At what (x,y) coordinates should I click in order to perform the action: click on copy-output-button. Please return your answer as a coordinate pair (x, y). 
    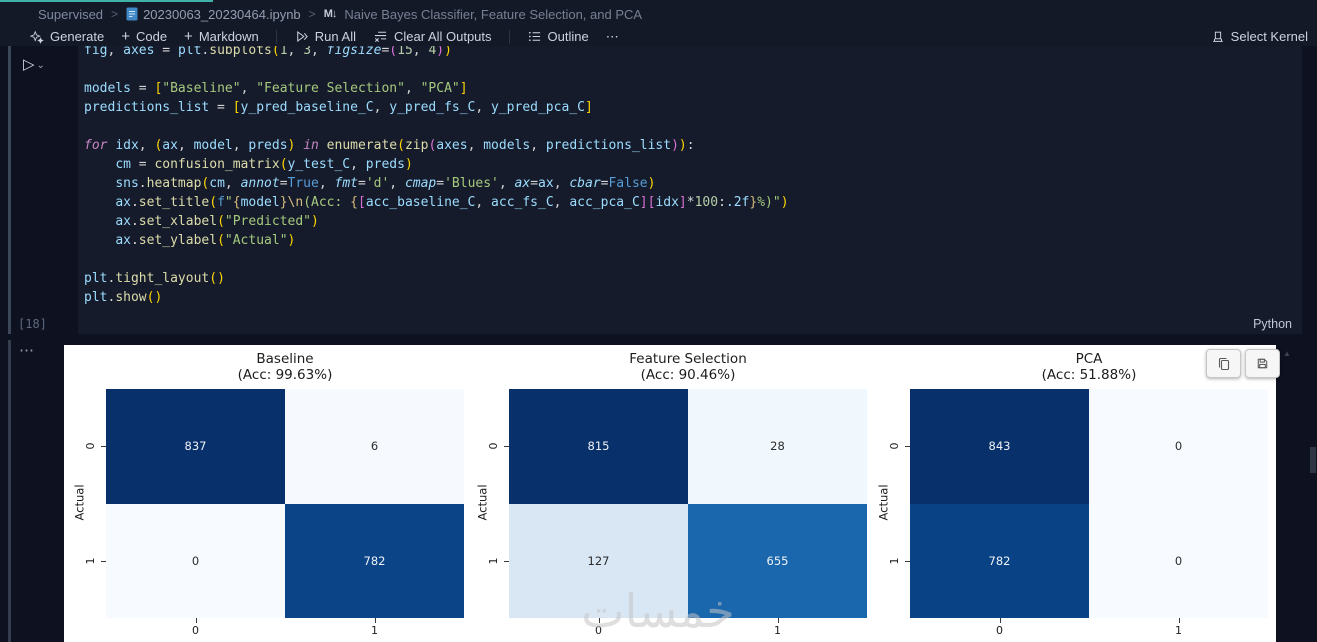
    Looking at the image, I should click on (1223, 363).